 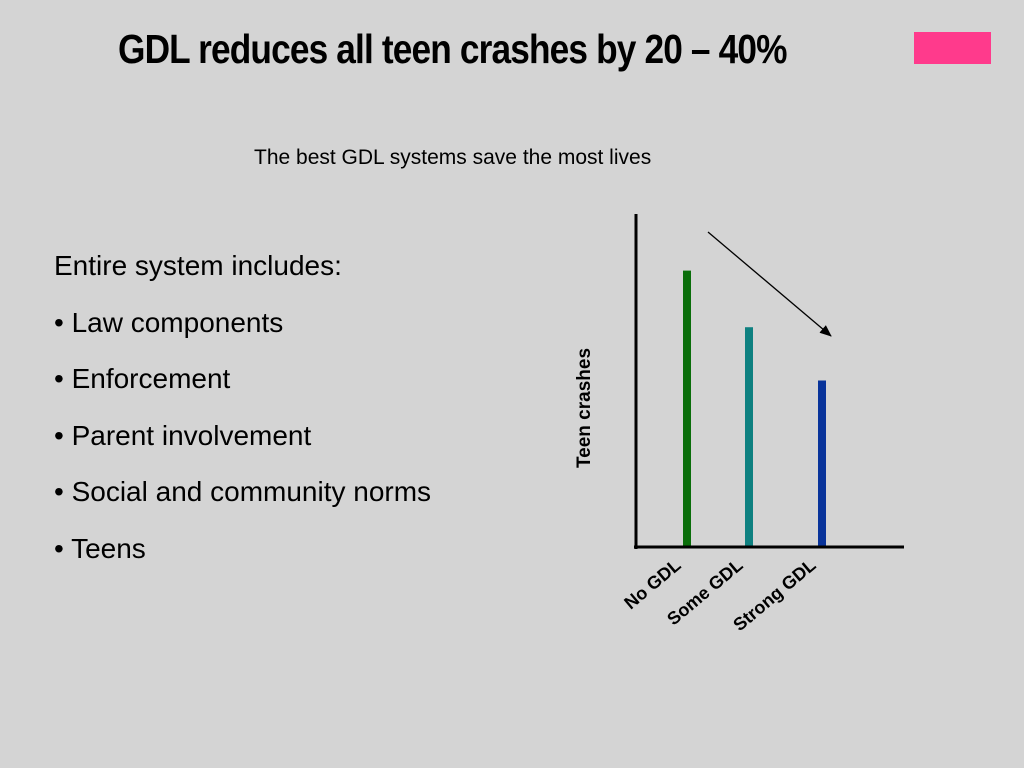 I want to click on bar-no-gdl, so click(x=687, y=408).